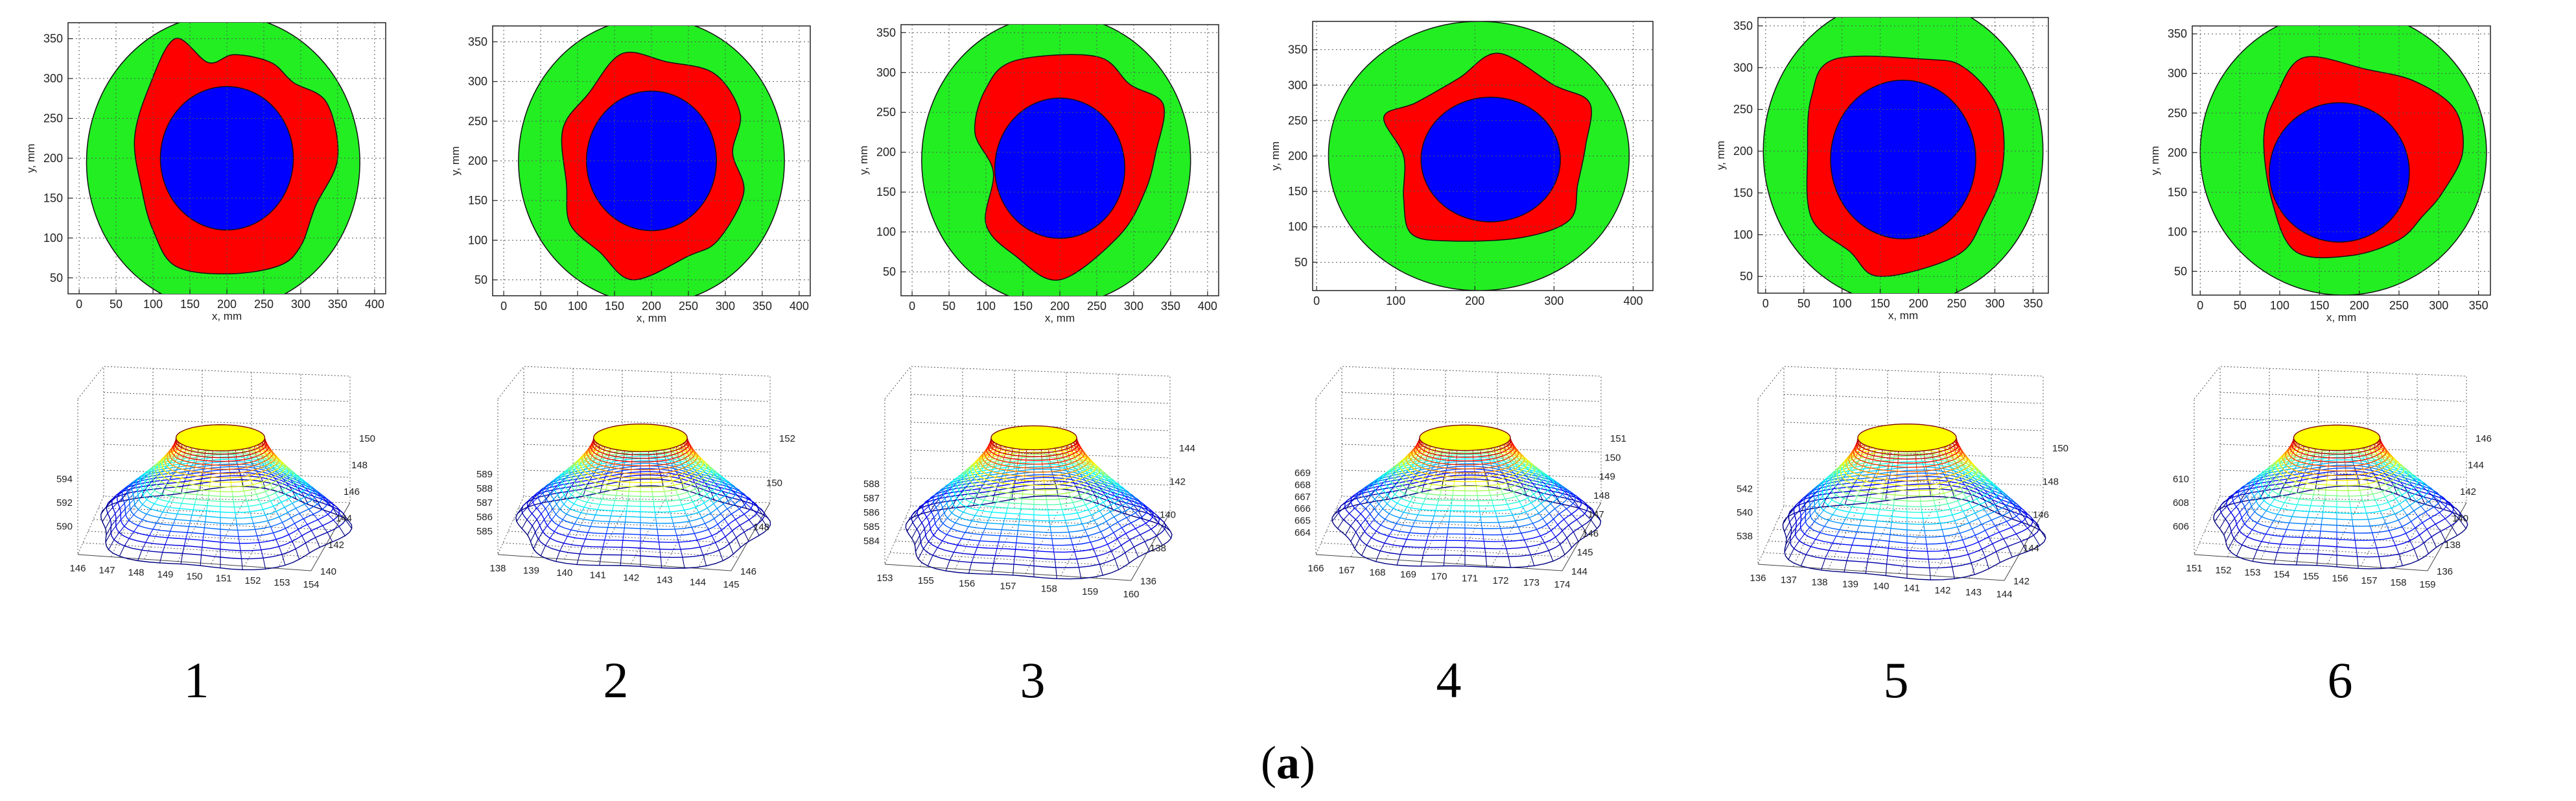  What do you see at coordinates (328, 571) in the screenshot?
I see `y-tick-label: 140` at bounding box center [328, 571].